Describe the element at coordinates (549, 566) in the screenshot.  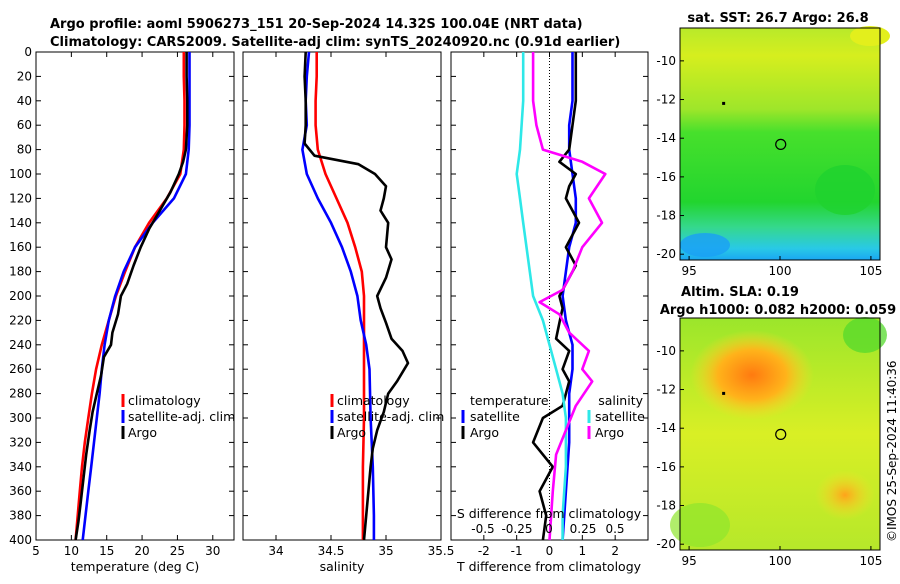
I see `difference-xlabel: T difference from climatology` at that location.